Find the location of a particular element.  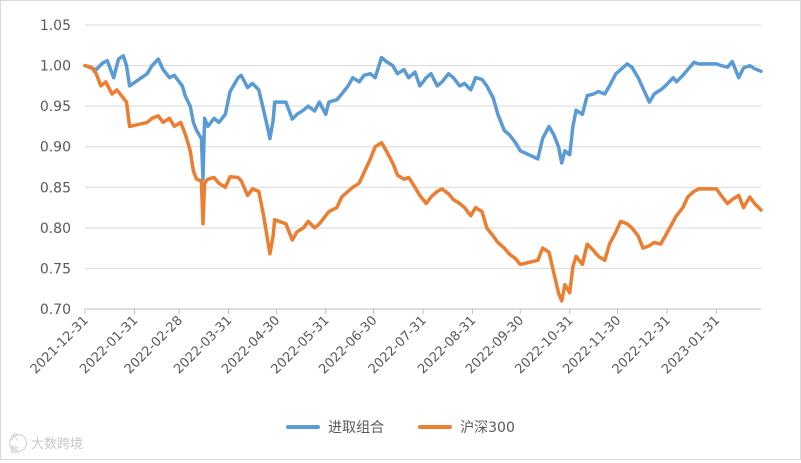

y-tick-label: 0.95 is located at coordinates (55, 107).